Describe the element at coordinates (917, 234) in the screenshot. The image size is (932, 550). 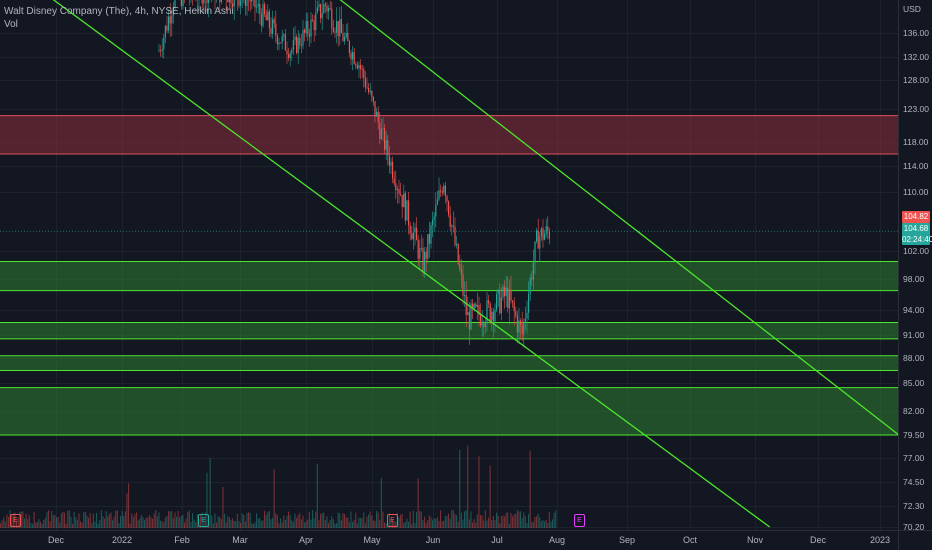
I see `current-price-badge: 104.68 02:24:40` at that location.